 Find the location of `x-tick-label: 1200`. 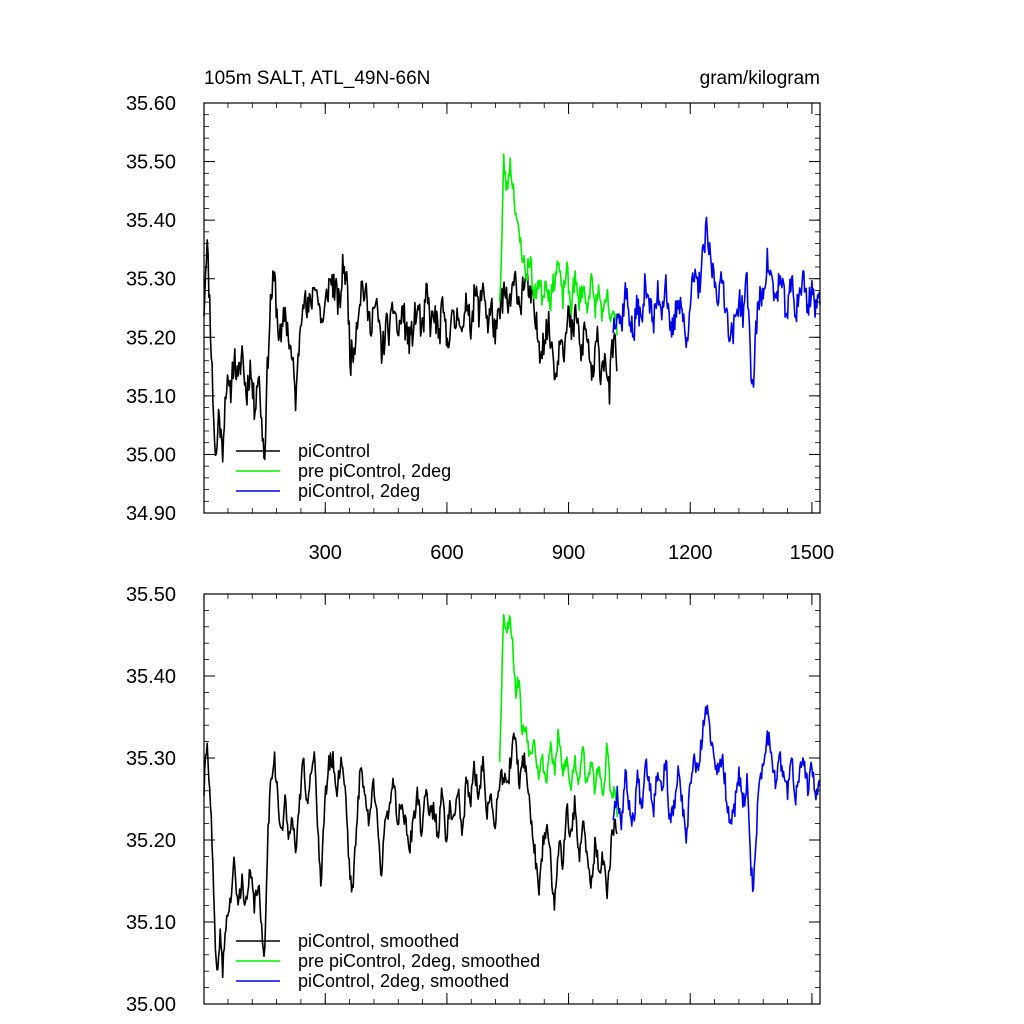

x-tick-label: 1200 is located at coordinates (690, 553).